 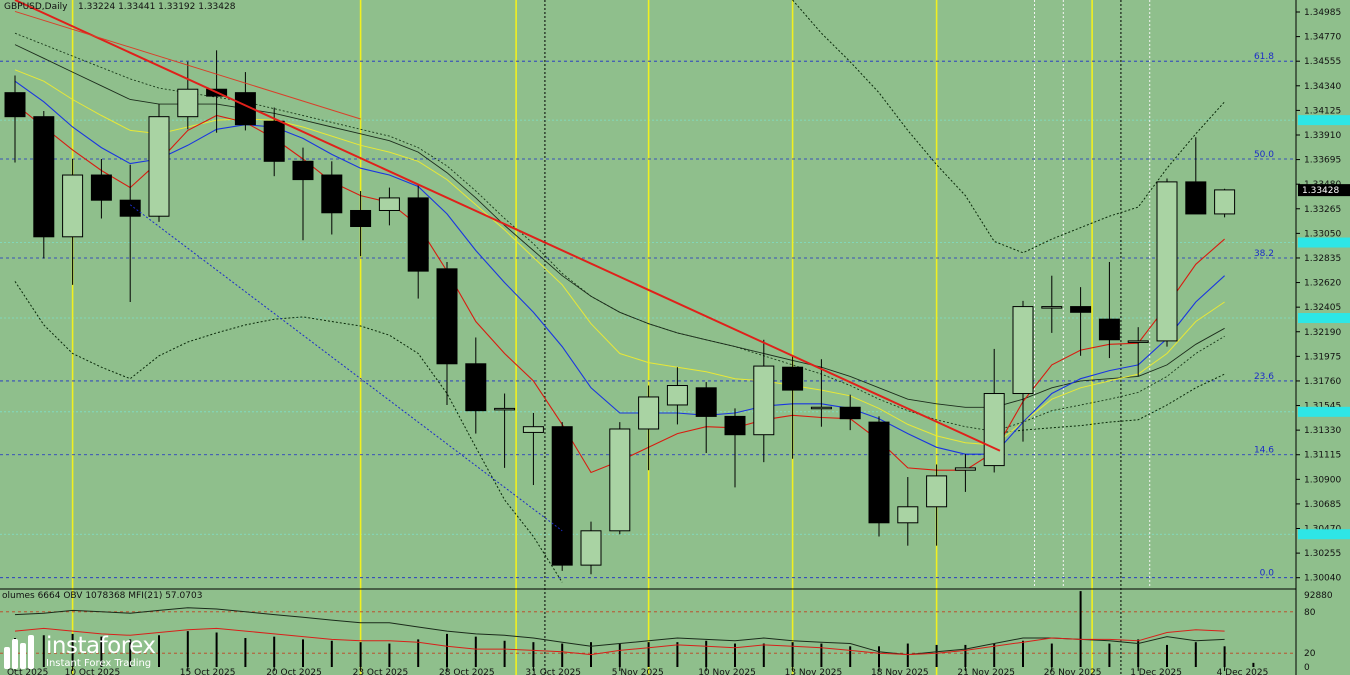 I want to click on price-tick-label: 1.32405, so click(x=1322, y=308).